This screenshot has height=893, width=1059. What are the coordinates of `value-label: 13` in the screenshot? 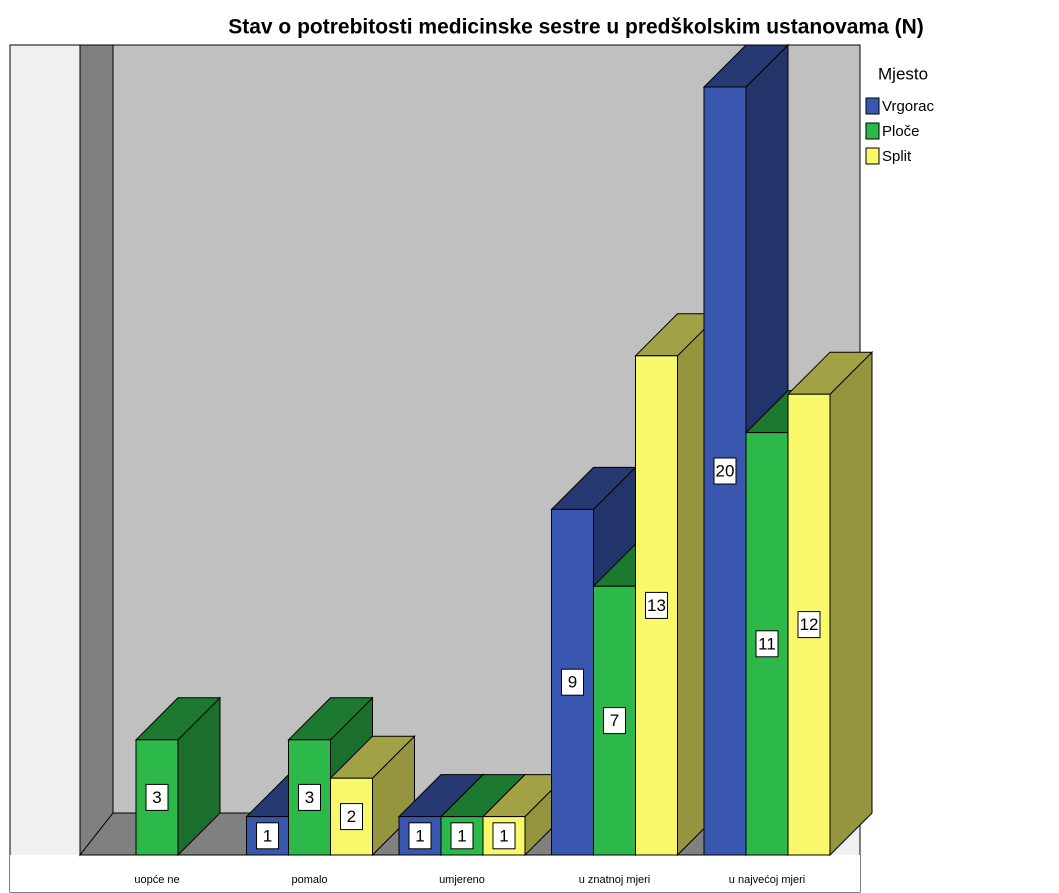 It's located at (656, 605).